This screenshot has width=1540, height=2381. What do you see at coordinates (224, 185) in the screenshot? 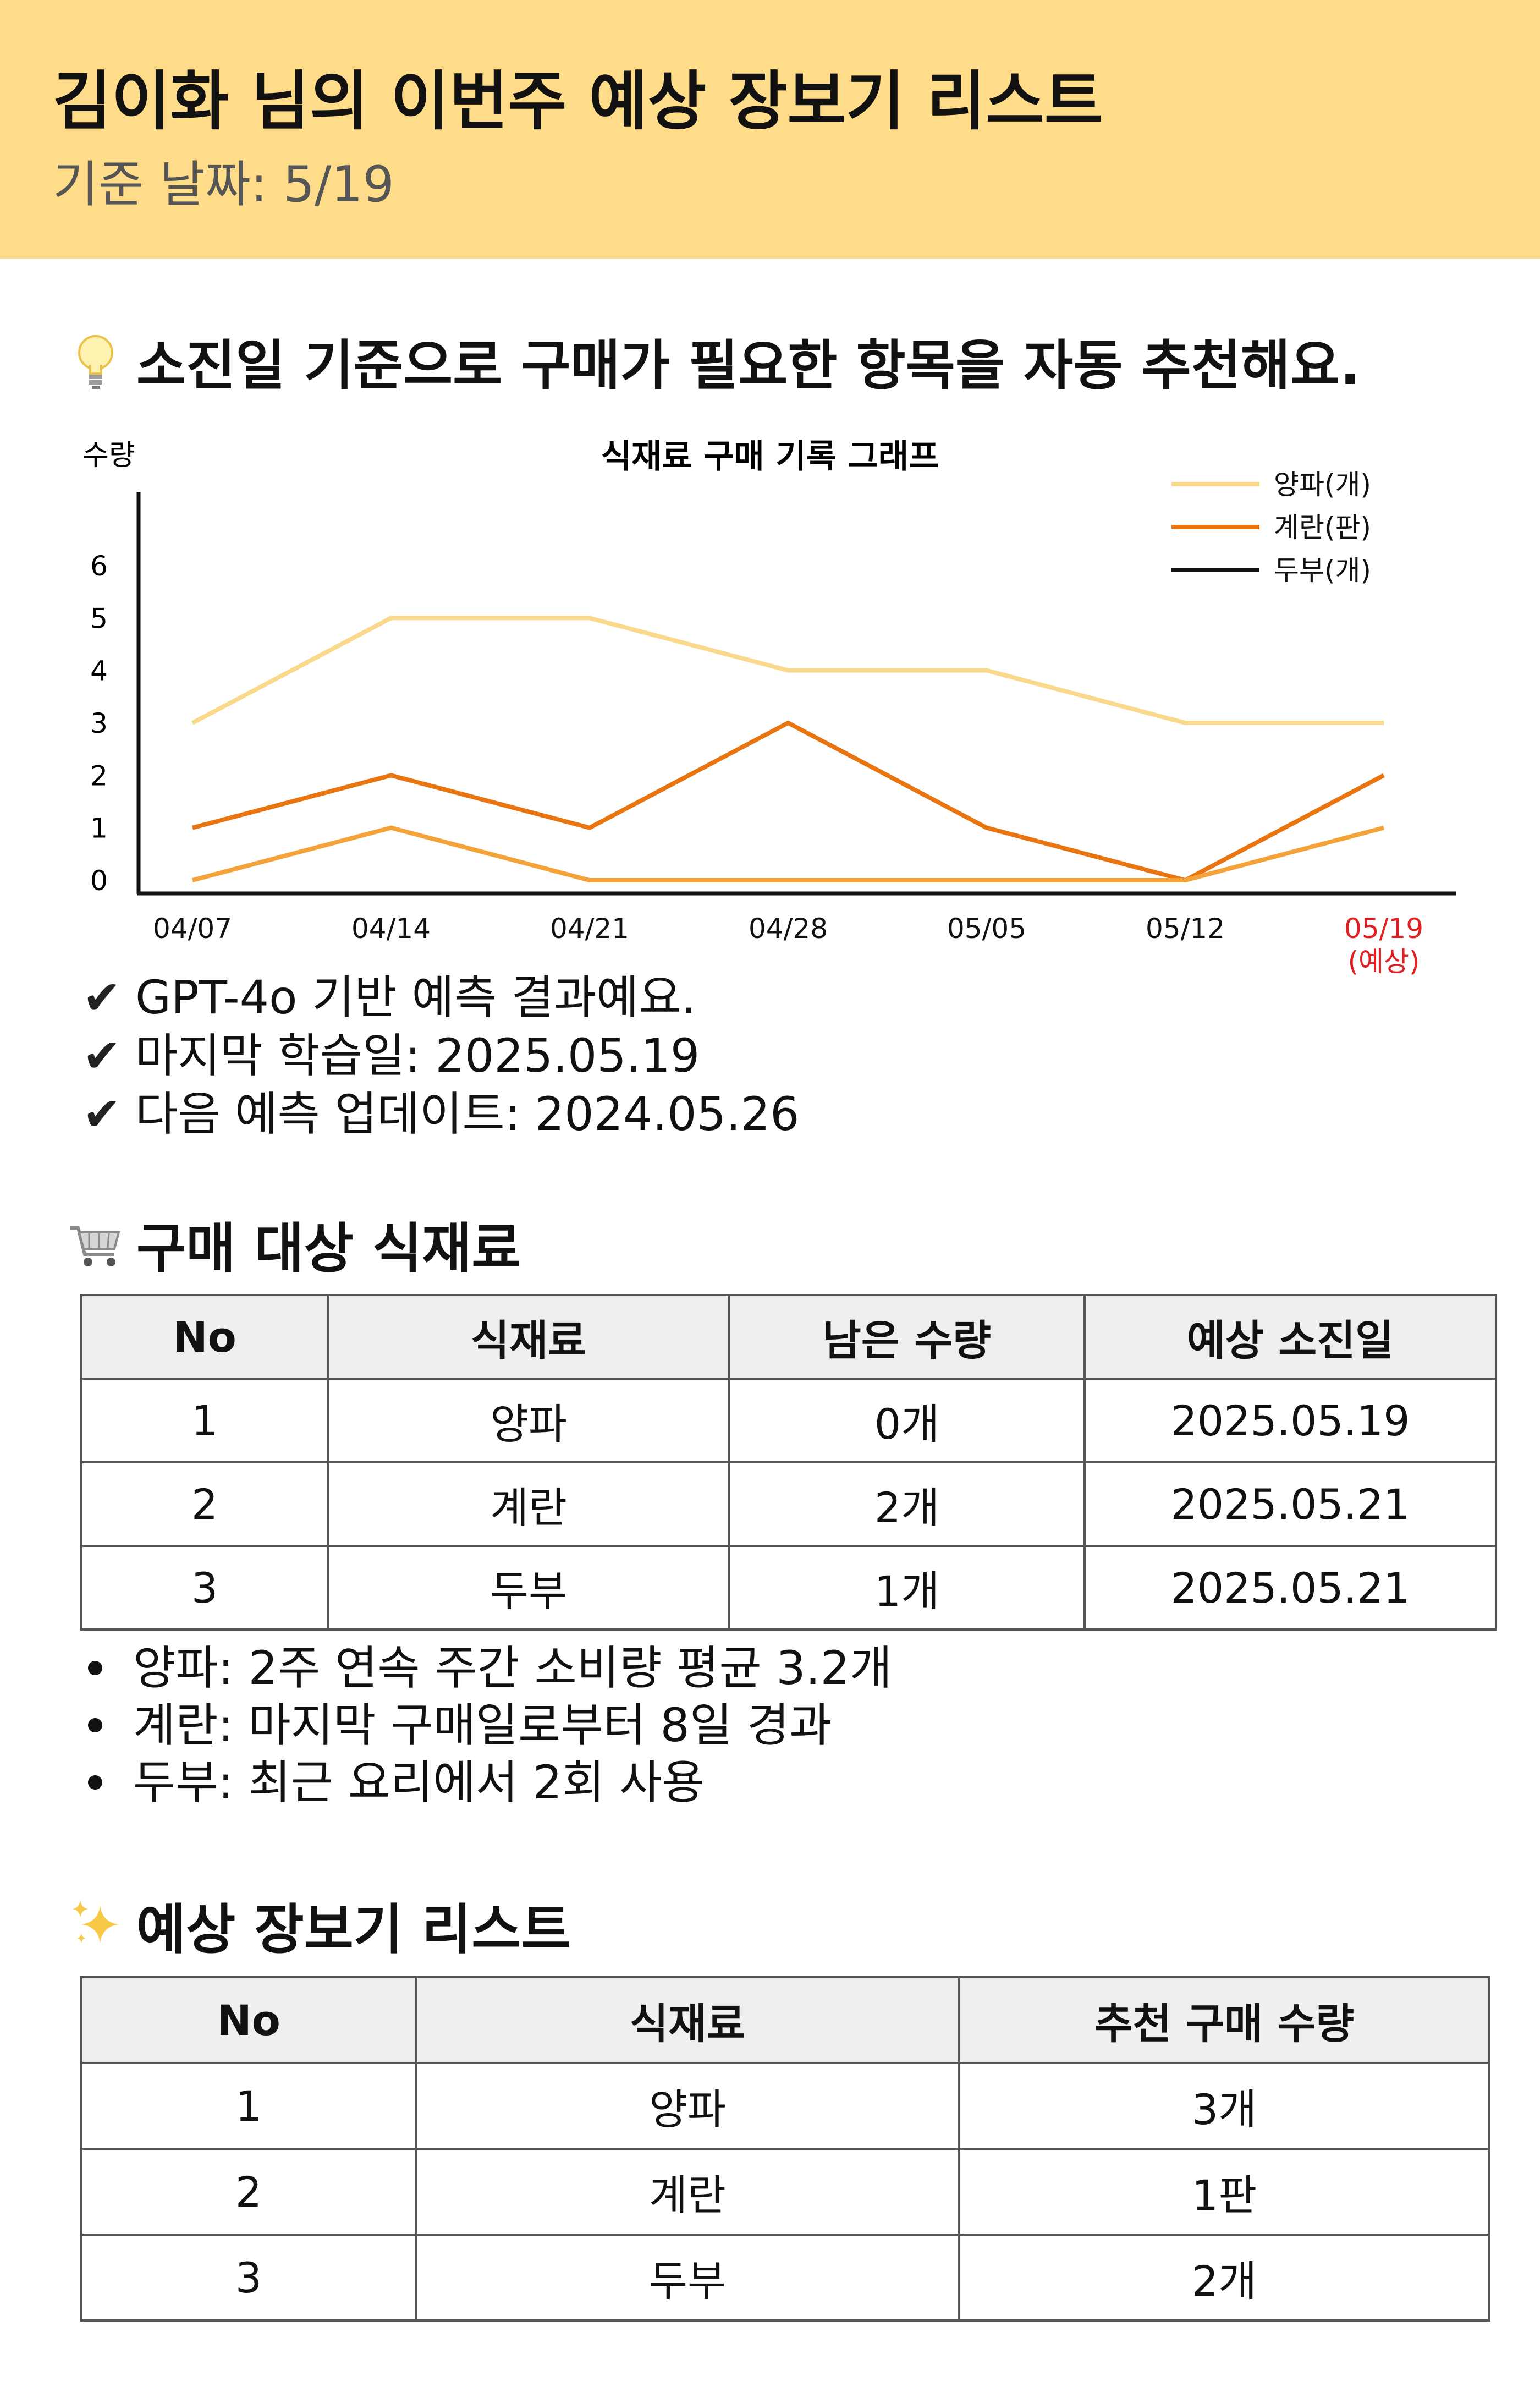
I see `reference-date: 기준 날짜: 5/19` at bounding box center [224, 185].